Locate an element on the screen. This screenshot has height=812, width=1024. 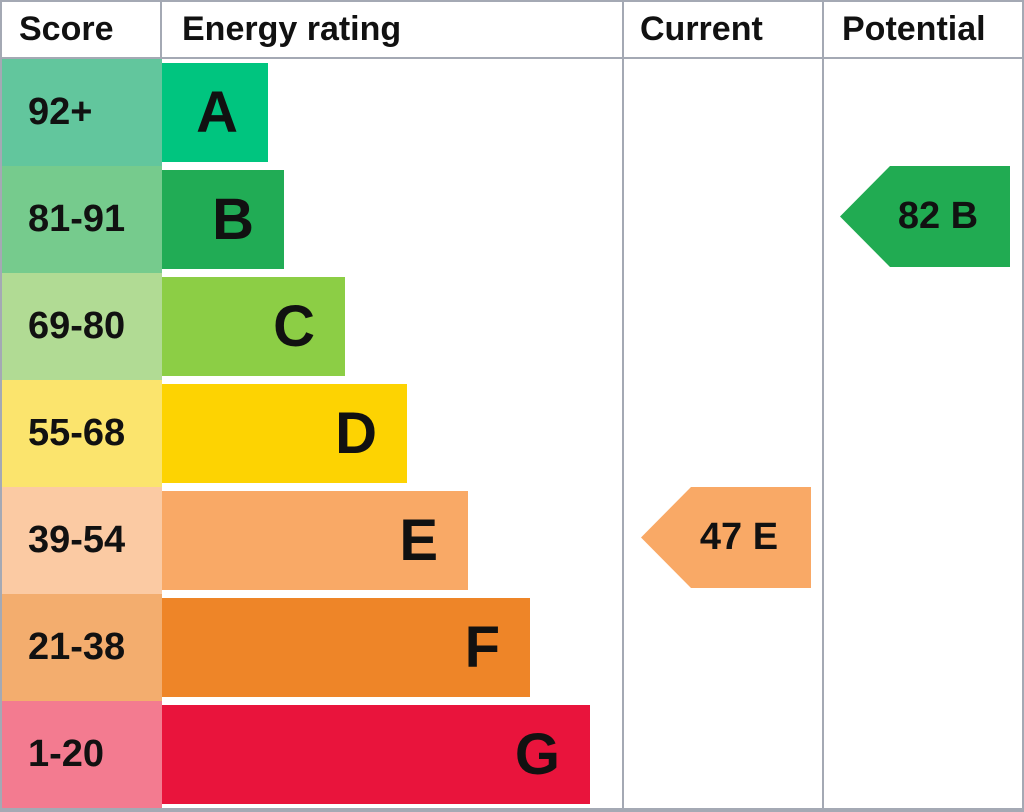
band-score-cell: 1-20 is located at coordinates (82, 754).